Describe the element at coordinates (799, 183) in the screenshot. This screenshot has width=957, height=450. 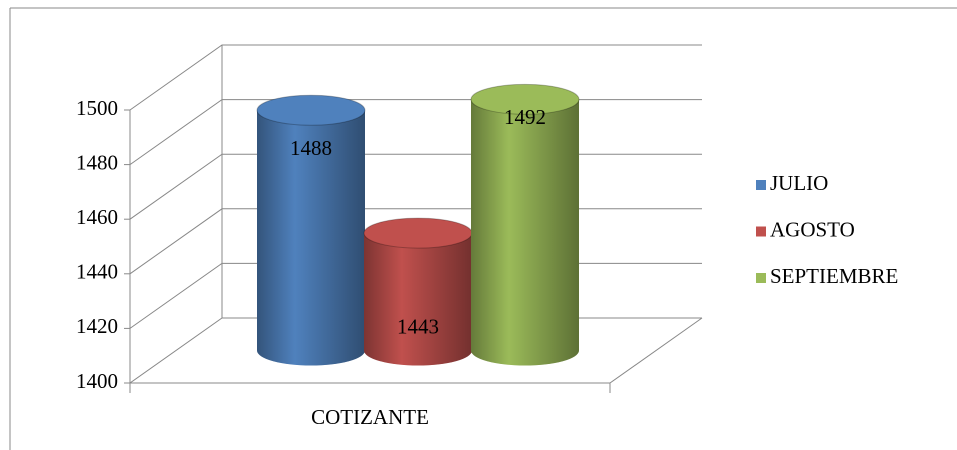
I see `legend-label: JULIO` at that location.